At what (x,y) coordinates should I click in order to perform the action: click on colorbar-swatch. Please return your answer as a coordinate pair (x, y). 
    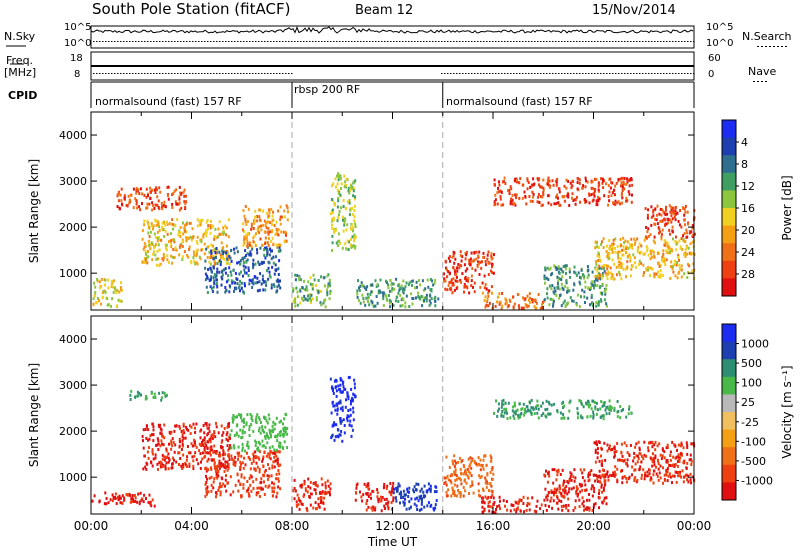
    Looking at the image, I should click on (729, 350).